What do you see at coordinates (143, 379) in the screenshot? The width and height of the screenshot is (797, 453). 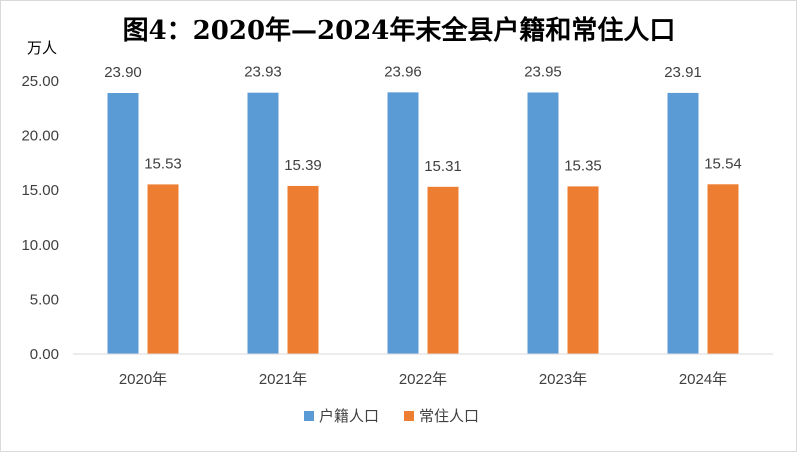 I see `x-tick-label: 2020年` at bounding box center [143, 379].